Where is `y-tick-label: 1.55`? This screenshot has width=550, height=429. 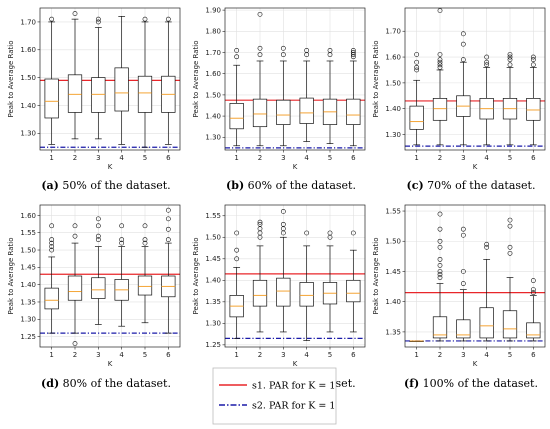 y-tick-label: 1.55 is located at coordinates (213, 216).